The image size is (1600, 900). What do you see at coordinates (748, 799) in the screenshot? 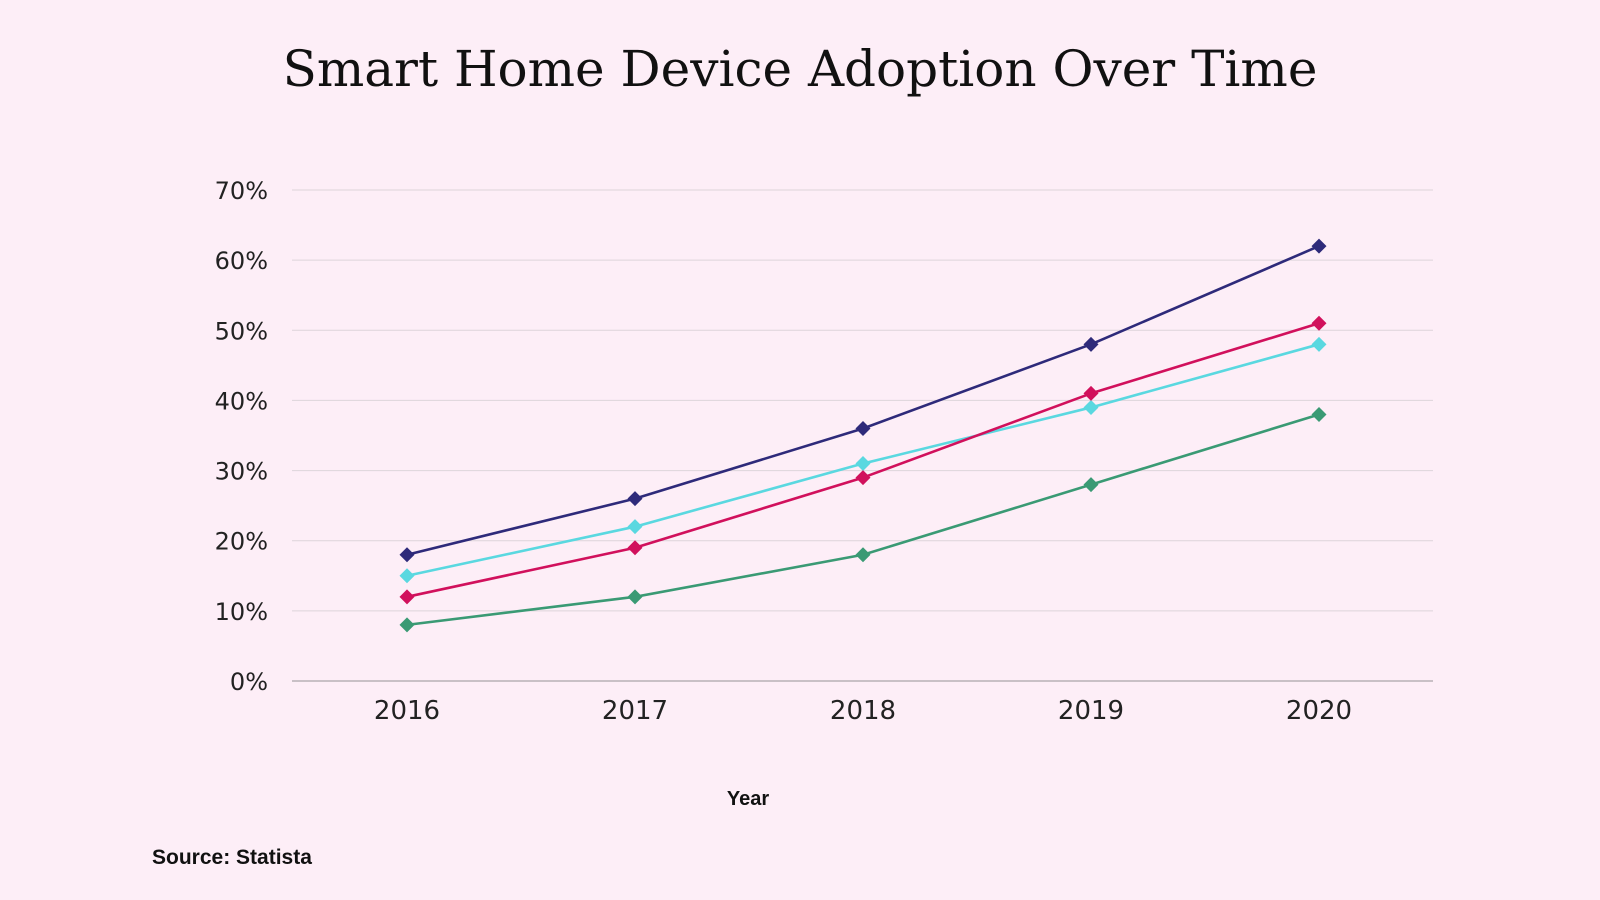
I see `x-axis-label: Year` at bounding box center [748, 799].